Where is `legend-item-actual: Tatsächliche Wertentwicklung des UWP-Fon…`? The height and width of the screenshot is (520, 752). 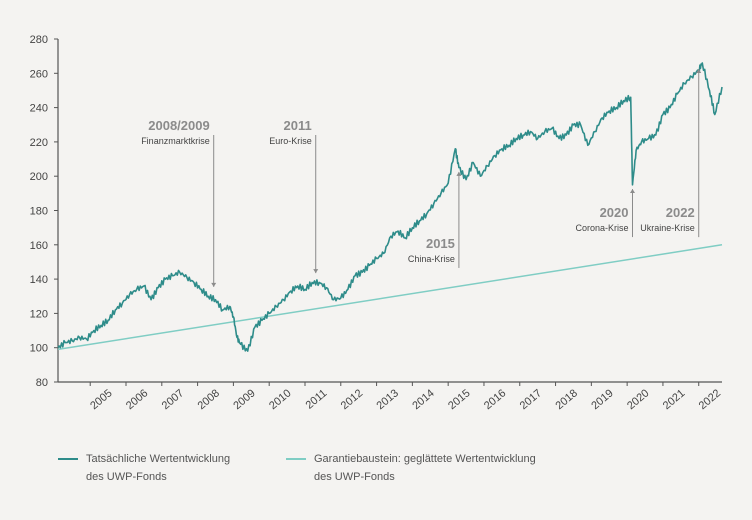
legend-item-actual: Tatsächliche Wertentwicklung des UWP-Fon… is located at coordinates (192, 468).